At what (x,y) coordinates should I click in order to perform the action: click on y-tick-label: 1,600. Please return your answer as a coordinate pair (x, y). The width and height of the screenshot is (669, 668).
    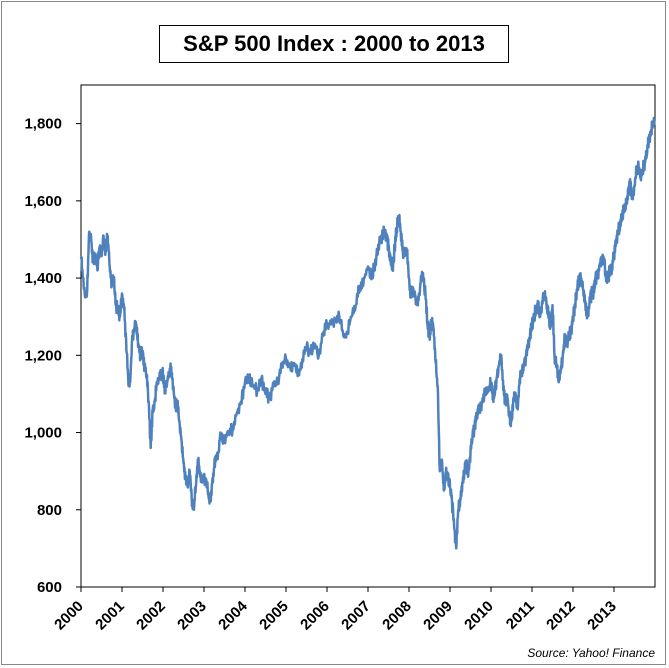
    Looking at the image, I should click on (43, 201).